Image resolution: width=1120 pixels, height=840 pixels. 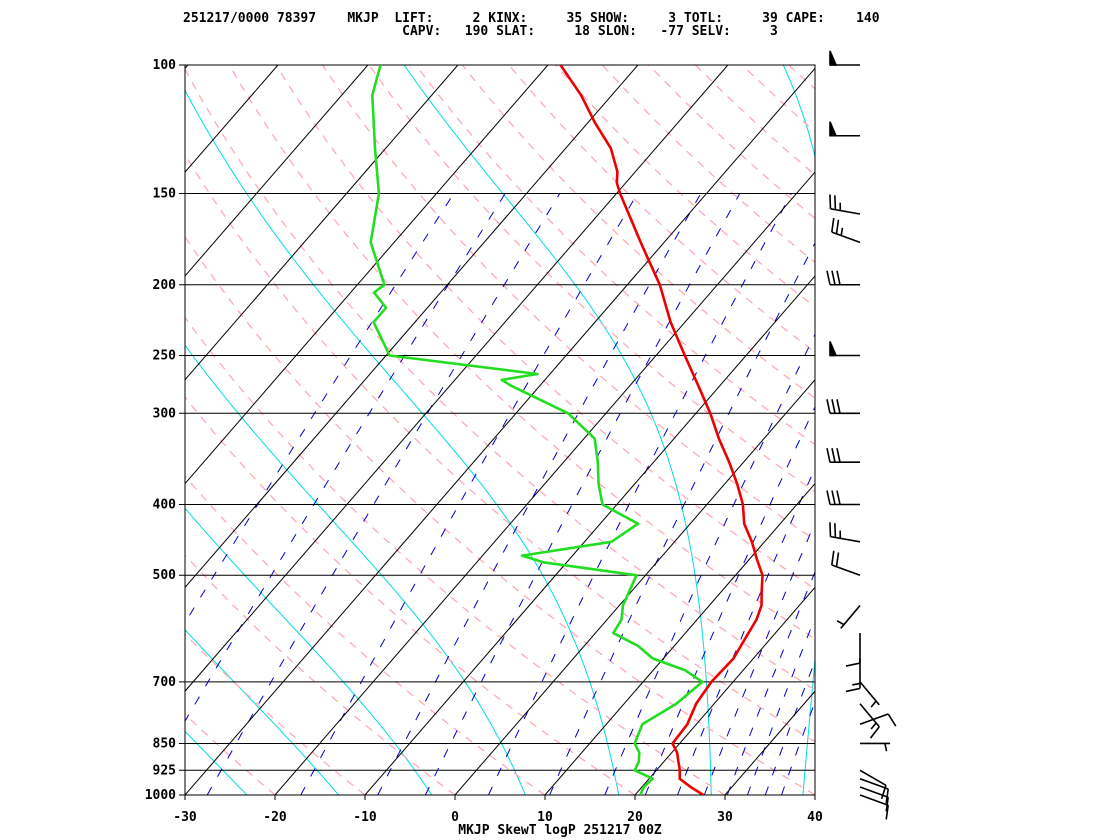 What do you see at coordinates (160, 795) in the screenshot?
I see `pressure-tick-label: 1000` at bounding box center [160, 795].